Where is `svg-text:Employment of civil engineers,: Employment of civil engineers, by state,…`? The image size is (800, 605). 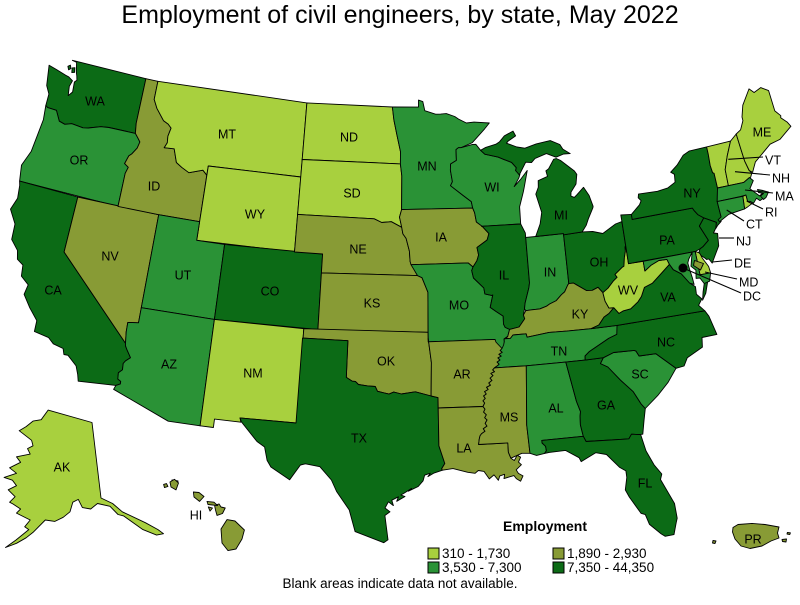
svg-text:Employment of civil engineers,: Employment of civil engineers, by state,… is located at coordinates (399, 15).